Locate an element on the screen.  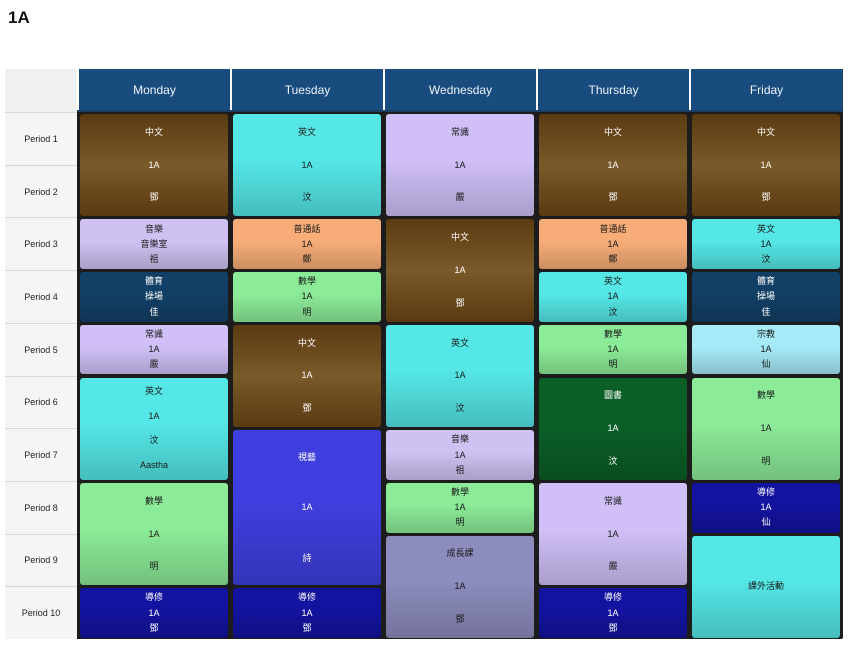
lesson-detail: 詩 is located at coordinates (307, 557).